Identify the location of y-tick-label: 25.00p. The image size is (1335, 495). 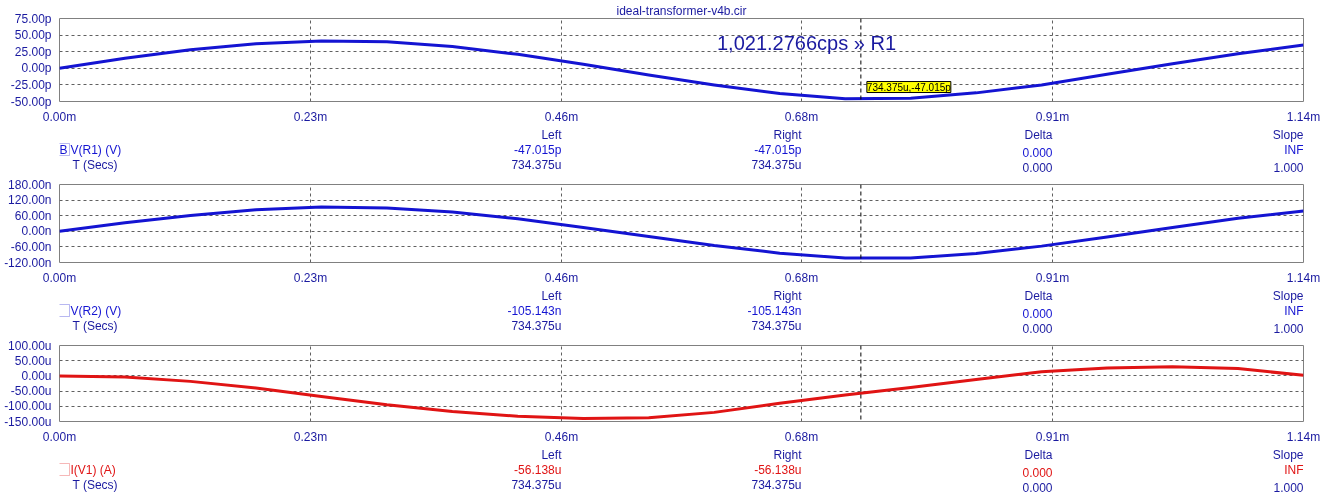
(33, 51).